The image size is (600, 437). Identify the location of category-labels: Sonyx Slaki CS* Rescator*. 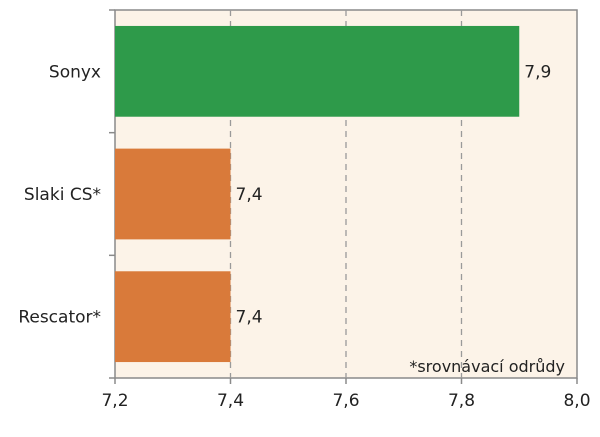
(59, 194).